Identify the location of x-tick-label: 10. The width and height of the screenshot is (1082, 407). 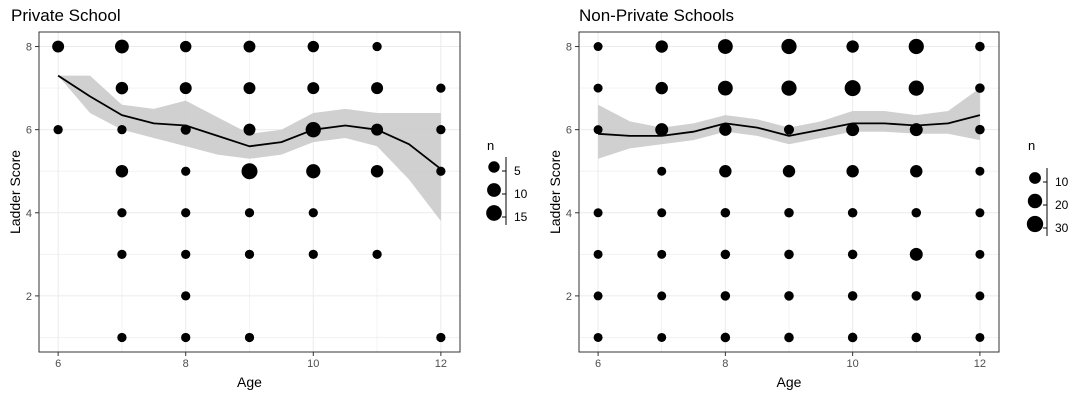
(313, 364).